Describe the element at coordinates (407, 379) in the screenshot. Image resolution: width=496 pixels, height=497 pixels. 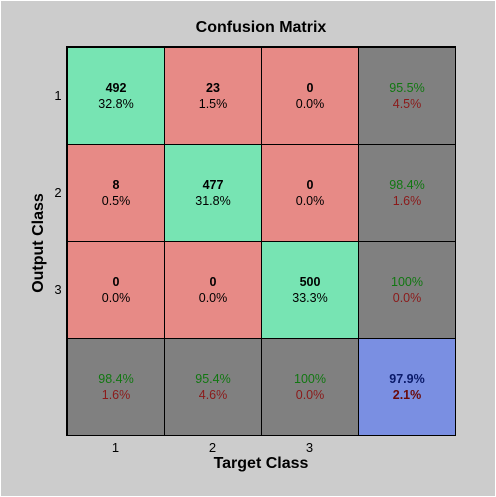
I see `overall-correct: 97.9%` at that location.